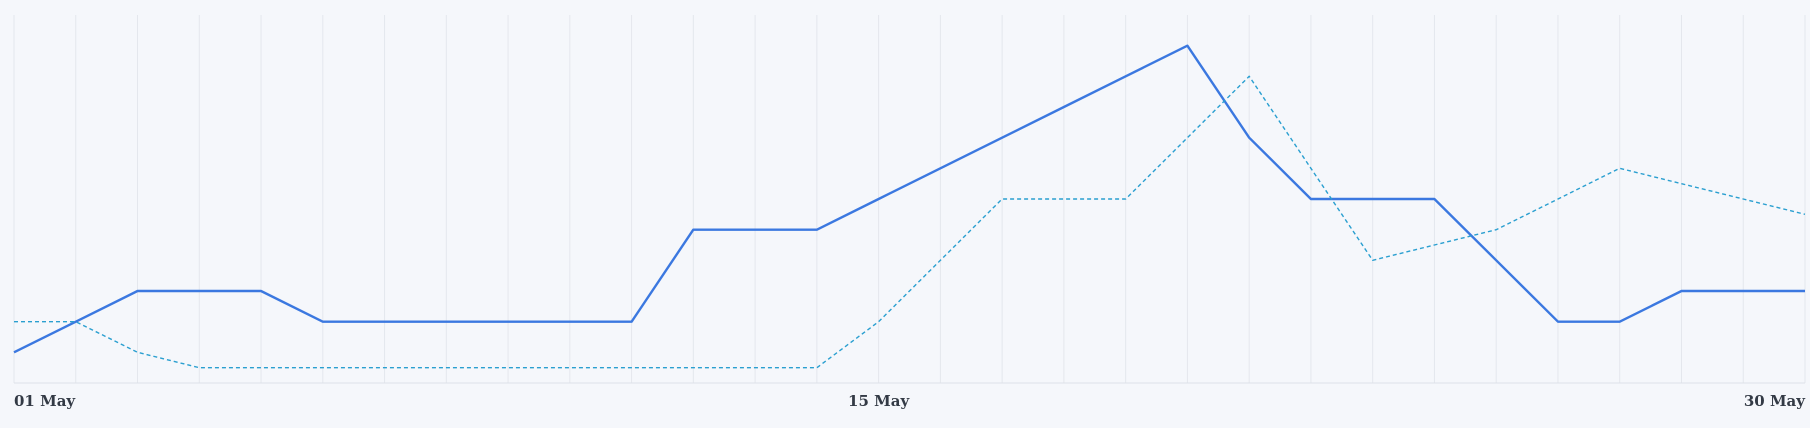 The image size is (1810, 428). Describe the element at coordinates (45, 401) in the screenshot. I see `x-tick-label-0: 01 May` at that location.